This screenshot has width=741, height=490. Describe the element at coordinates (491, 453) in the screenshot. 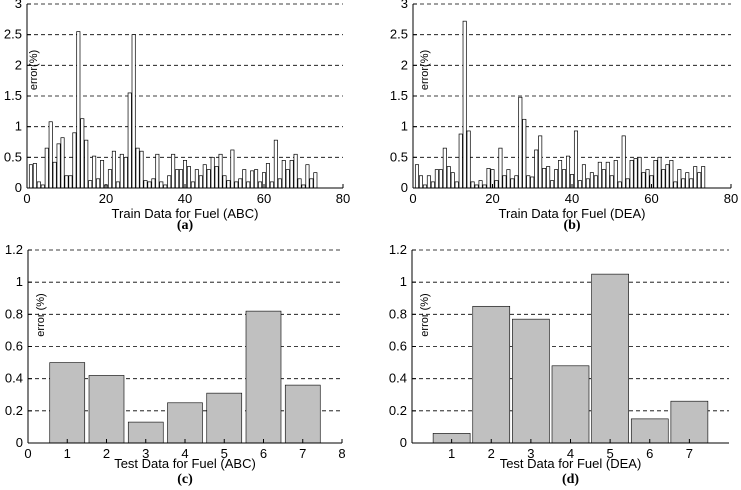

I see `x-tick-label: 2` at that location.